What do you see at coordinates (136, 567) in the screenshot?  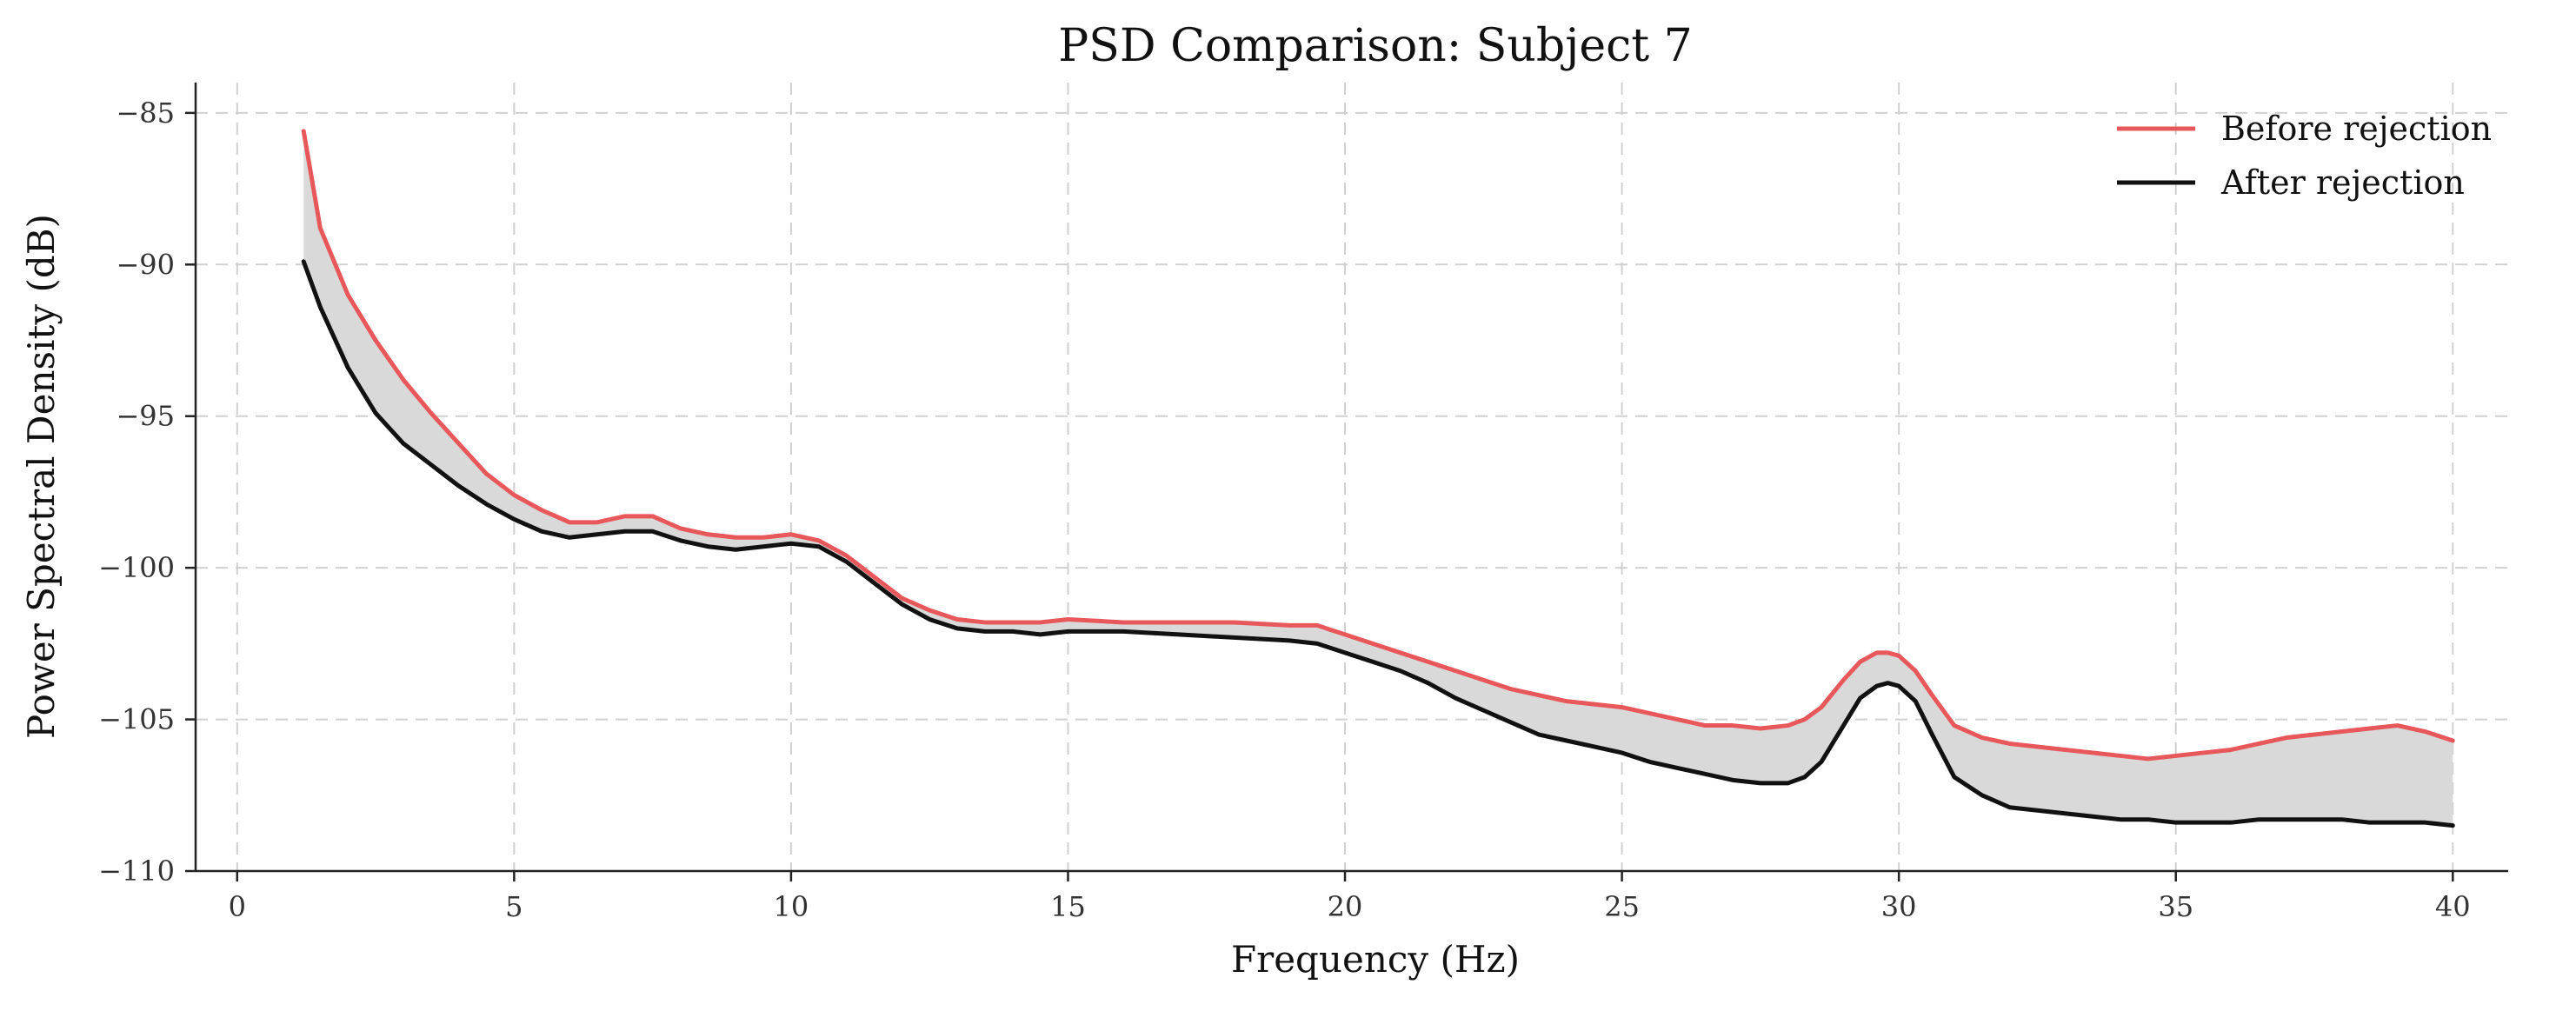 I see `y-tick-label-3: −100` at bounding box center [136, 567].